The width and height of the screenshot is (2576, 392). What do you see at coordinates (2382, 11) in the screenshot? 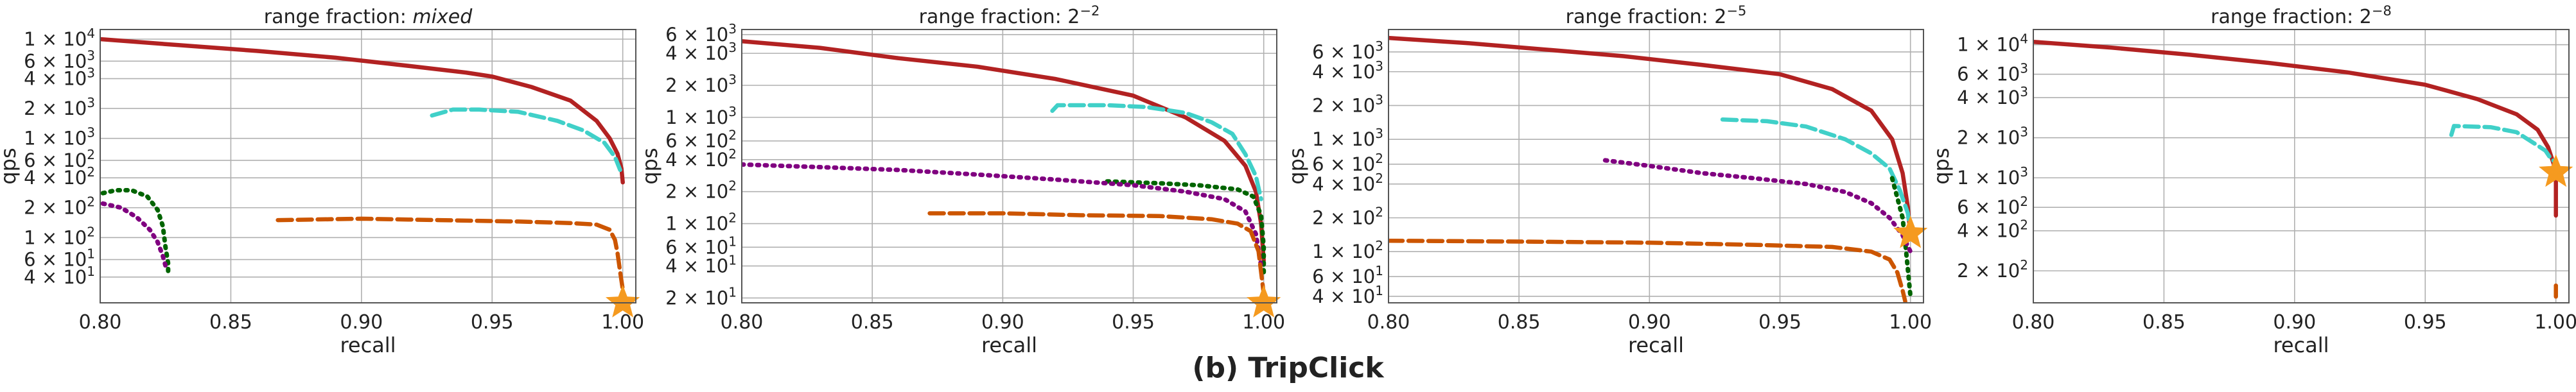
I see `chart-title-exponent: −8` at bounding box center [2382, 11].